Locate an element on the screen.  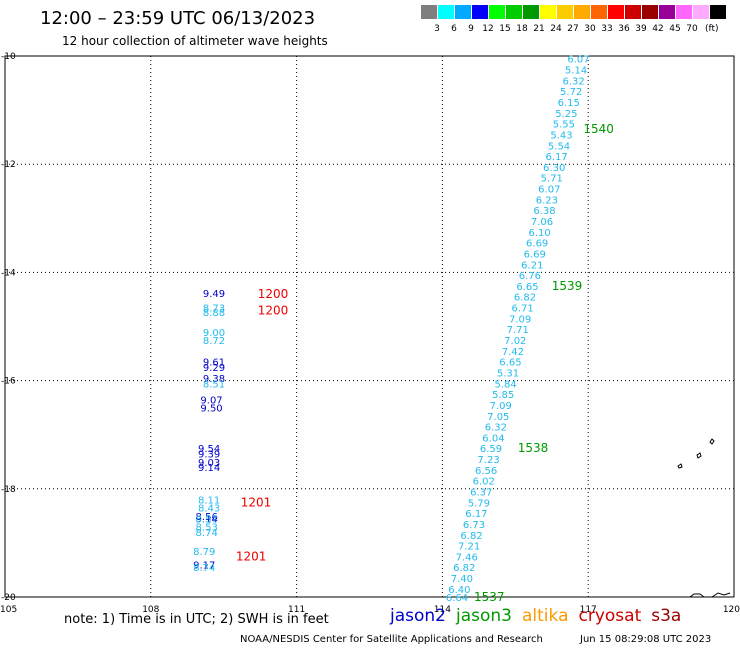
wave-height-label: 5.25 is located at coordinates (566, 114).